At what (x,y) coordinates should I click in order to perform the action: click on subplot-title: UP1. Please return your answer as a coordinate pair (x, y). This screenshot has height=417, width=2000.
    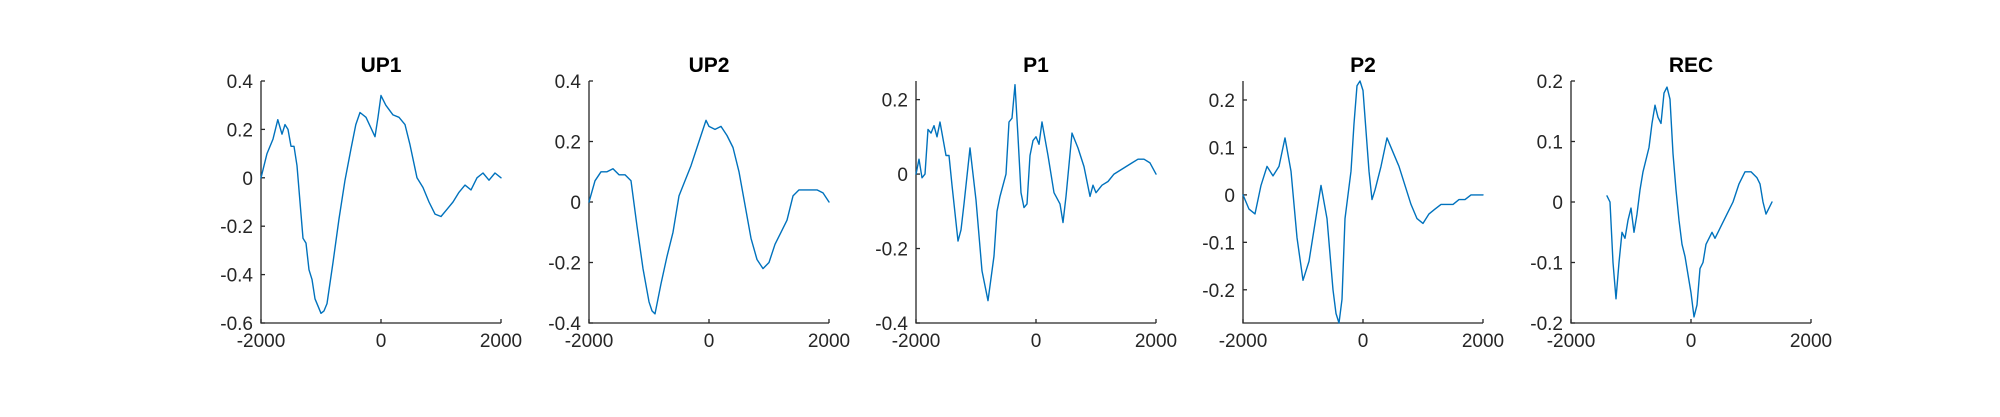
    Looking at the image, I should click on (381, 65).